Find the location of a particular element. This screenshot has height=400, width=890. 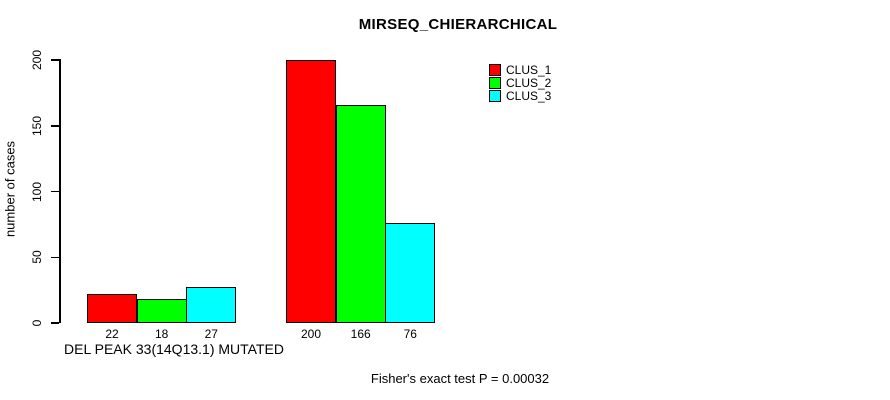

y-axis-label: number of cases is located at coordinates (10, 189).